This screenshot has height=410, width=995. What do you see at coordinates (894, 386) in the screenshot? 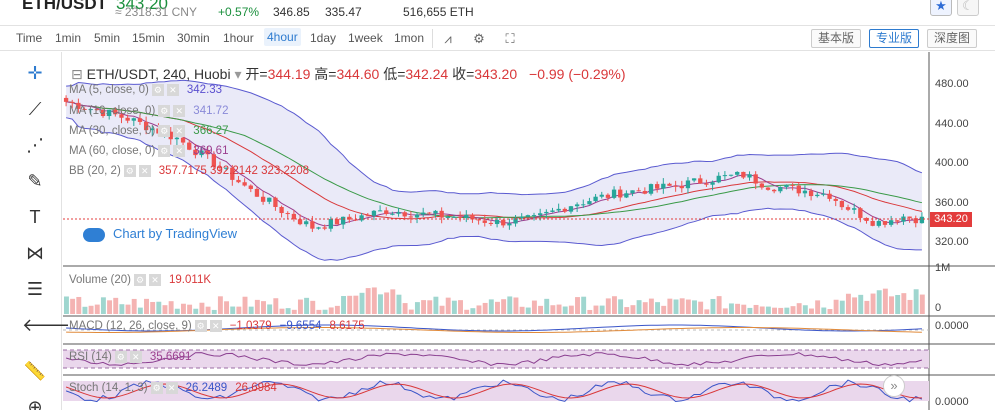
I see `scroll-to-latest-icon: »` at bounding box center [894, 386].